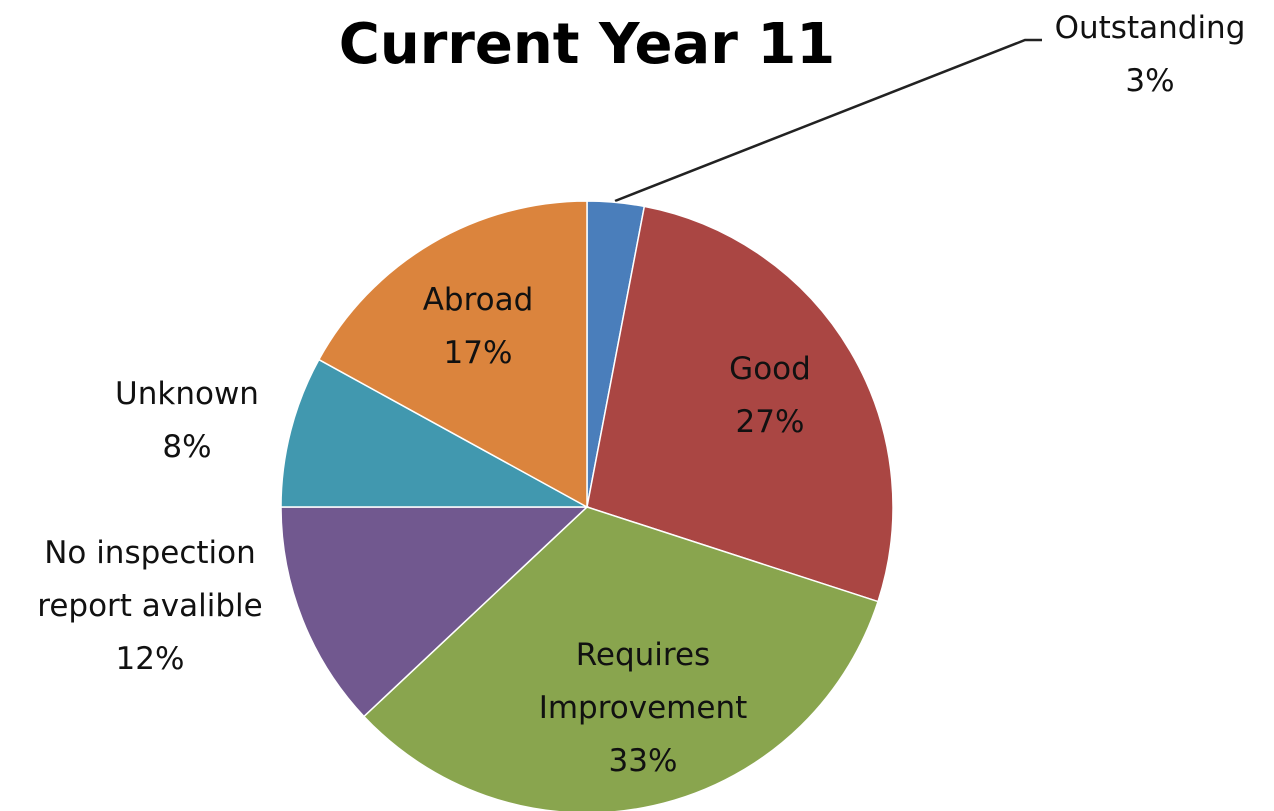  Describe the element at coordinates (478, 300) in the screenshot. I see `slice-name: Abroad` at that location.